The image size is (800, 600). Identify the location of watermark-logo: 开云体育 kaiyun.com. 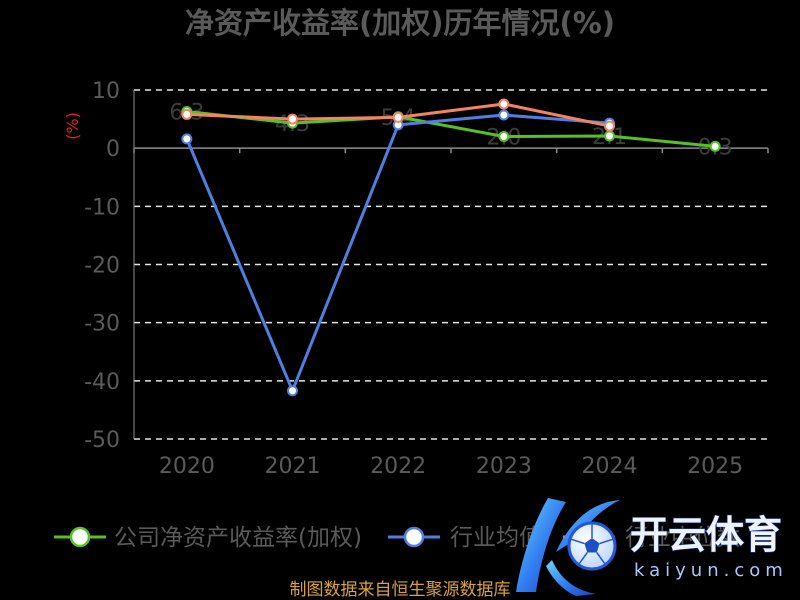
(652, 547).